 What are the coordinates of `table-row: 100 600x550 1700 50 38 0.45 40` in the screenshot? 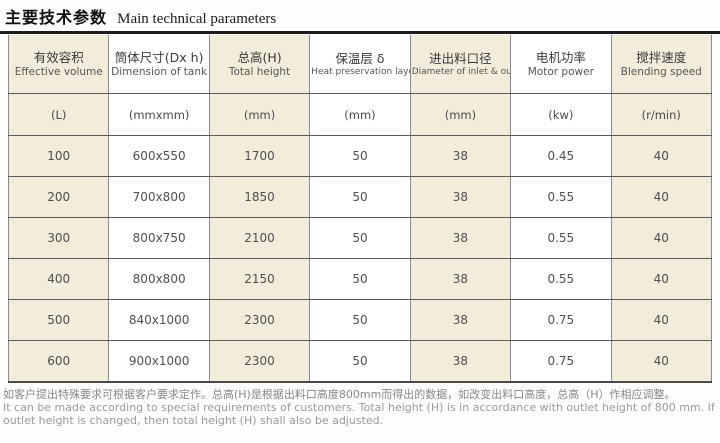 It's located at (360, 156).